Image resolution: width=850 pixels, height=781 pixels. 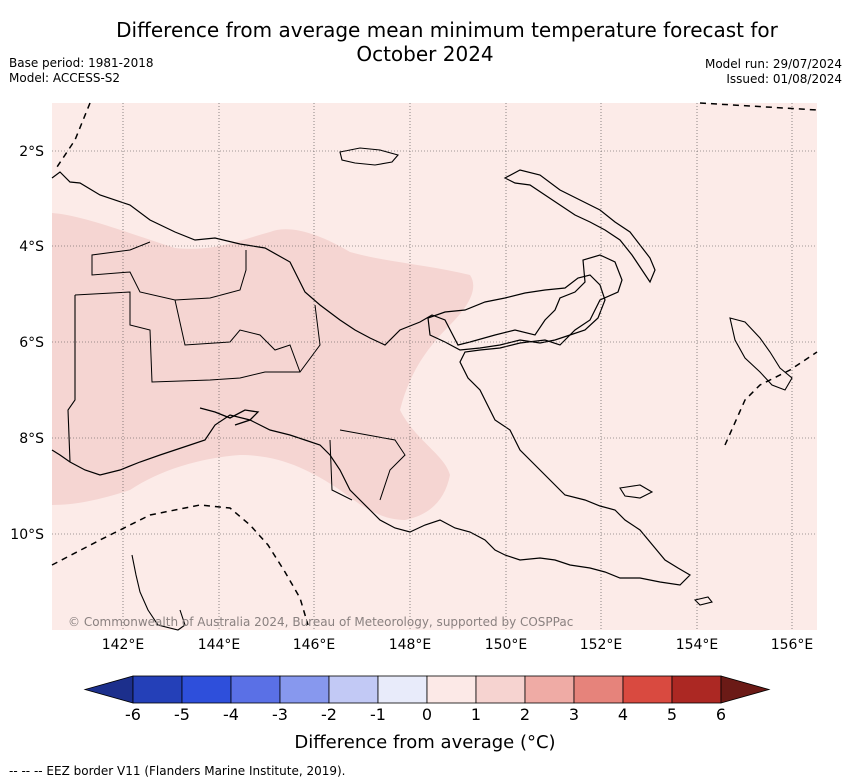 I want to click on lon-label: 154°E, so click(x=697, y=645).